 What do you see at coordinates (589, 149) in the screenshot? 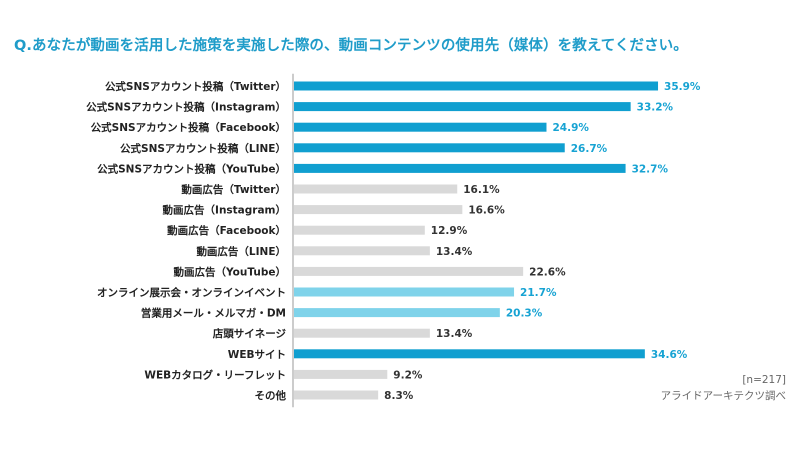
I see `value-label: 26.7%` at bounding box center [589, 149].